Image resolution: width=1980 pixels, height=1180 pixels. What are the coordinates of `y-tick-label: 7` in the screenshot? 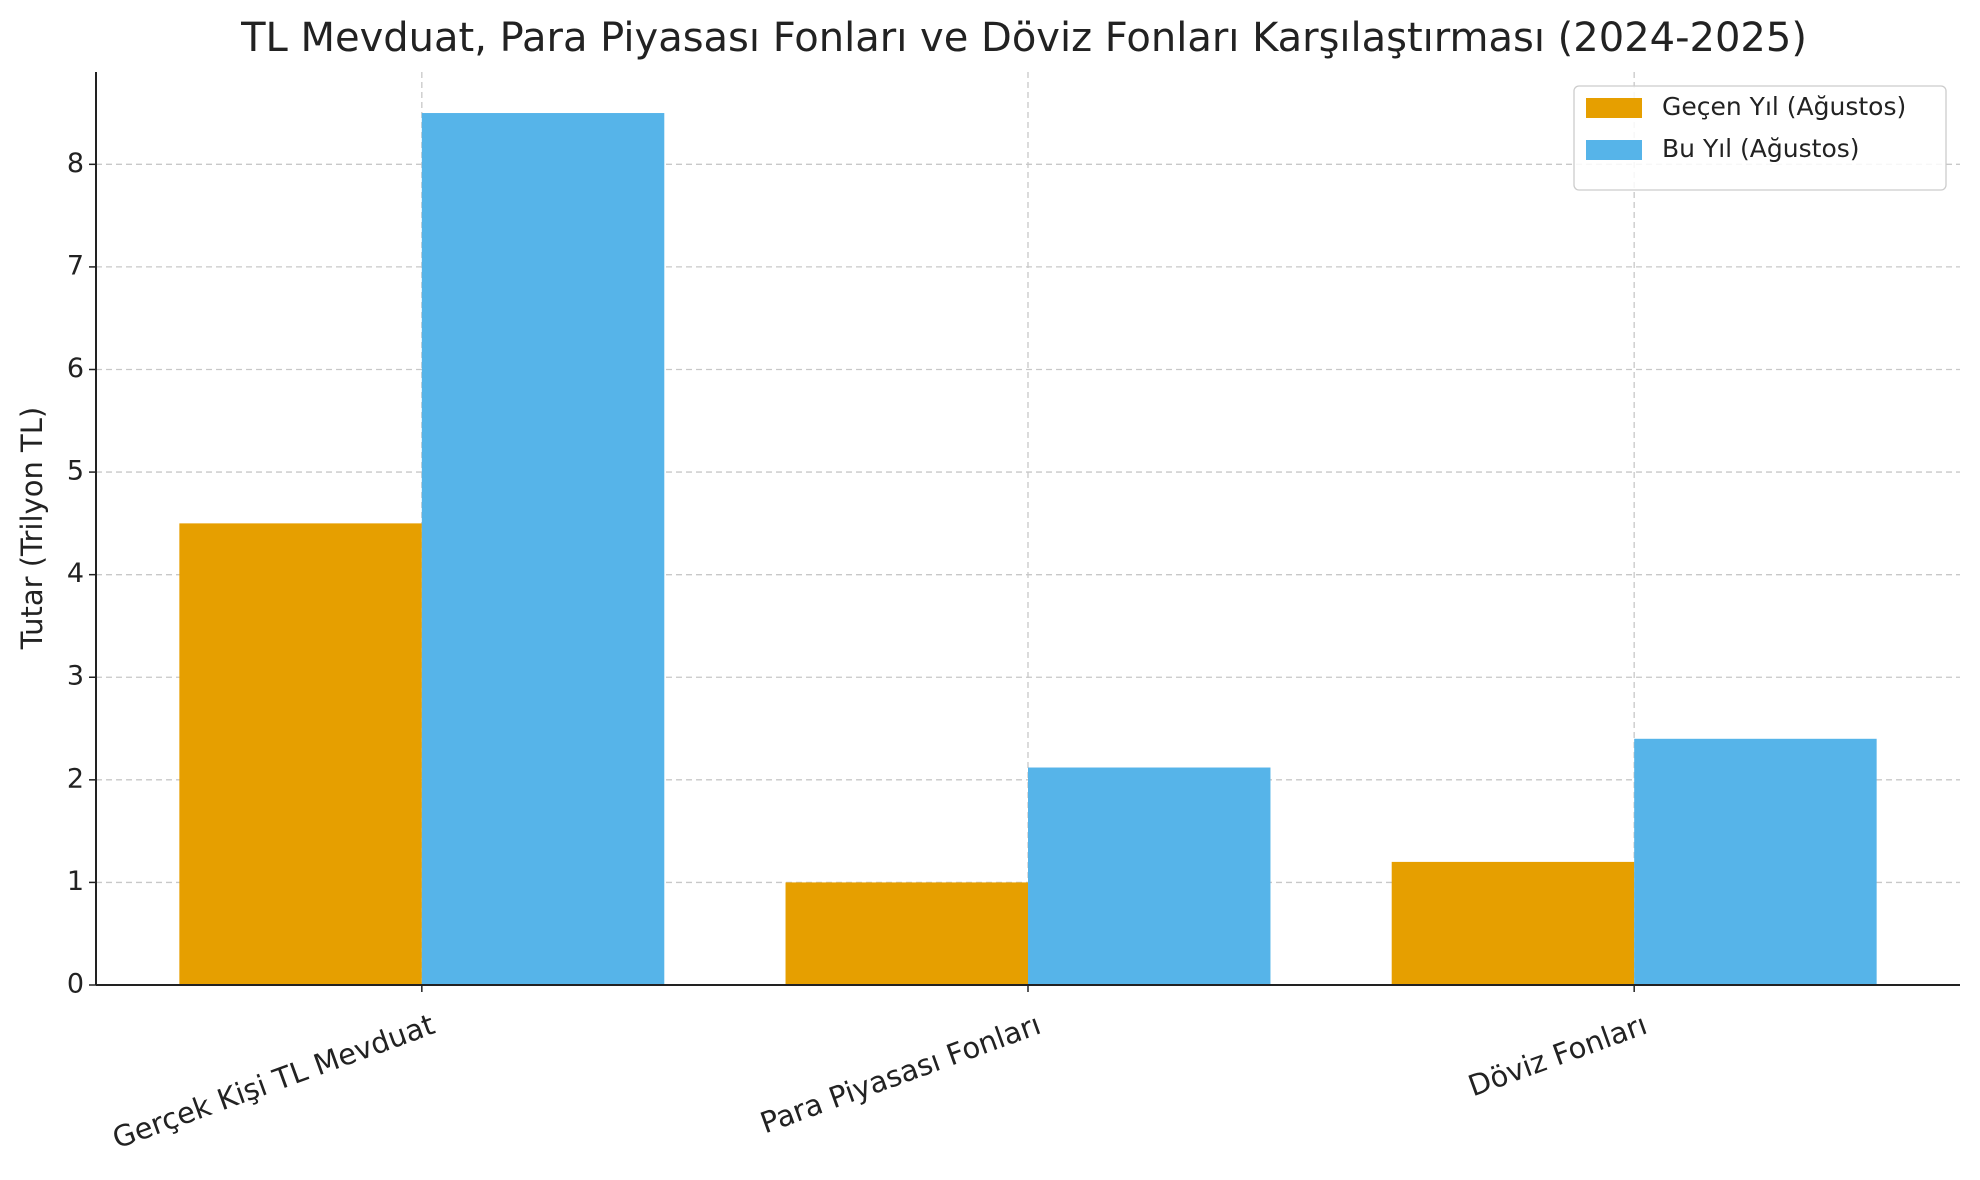 It's located at (75, 265).